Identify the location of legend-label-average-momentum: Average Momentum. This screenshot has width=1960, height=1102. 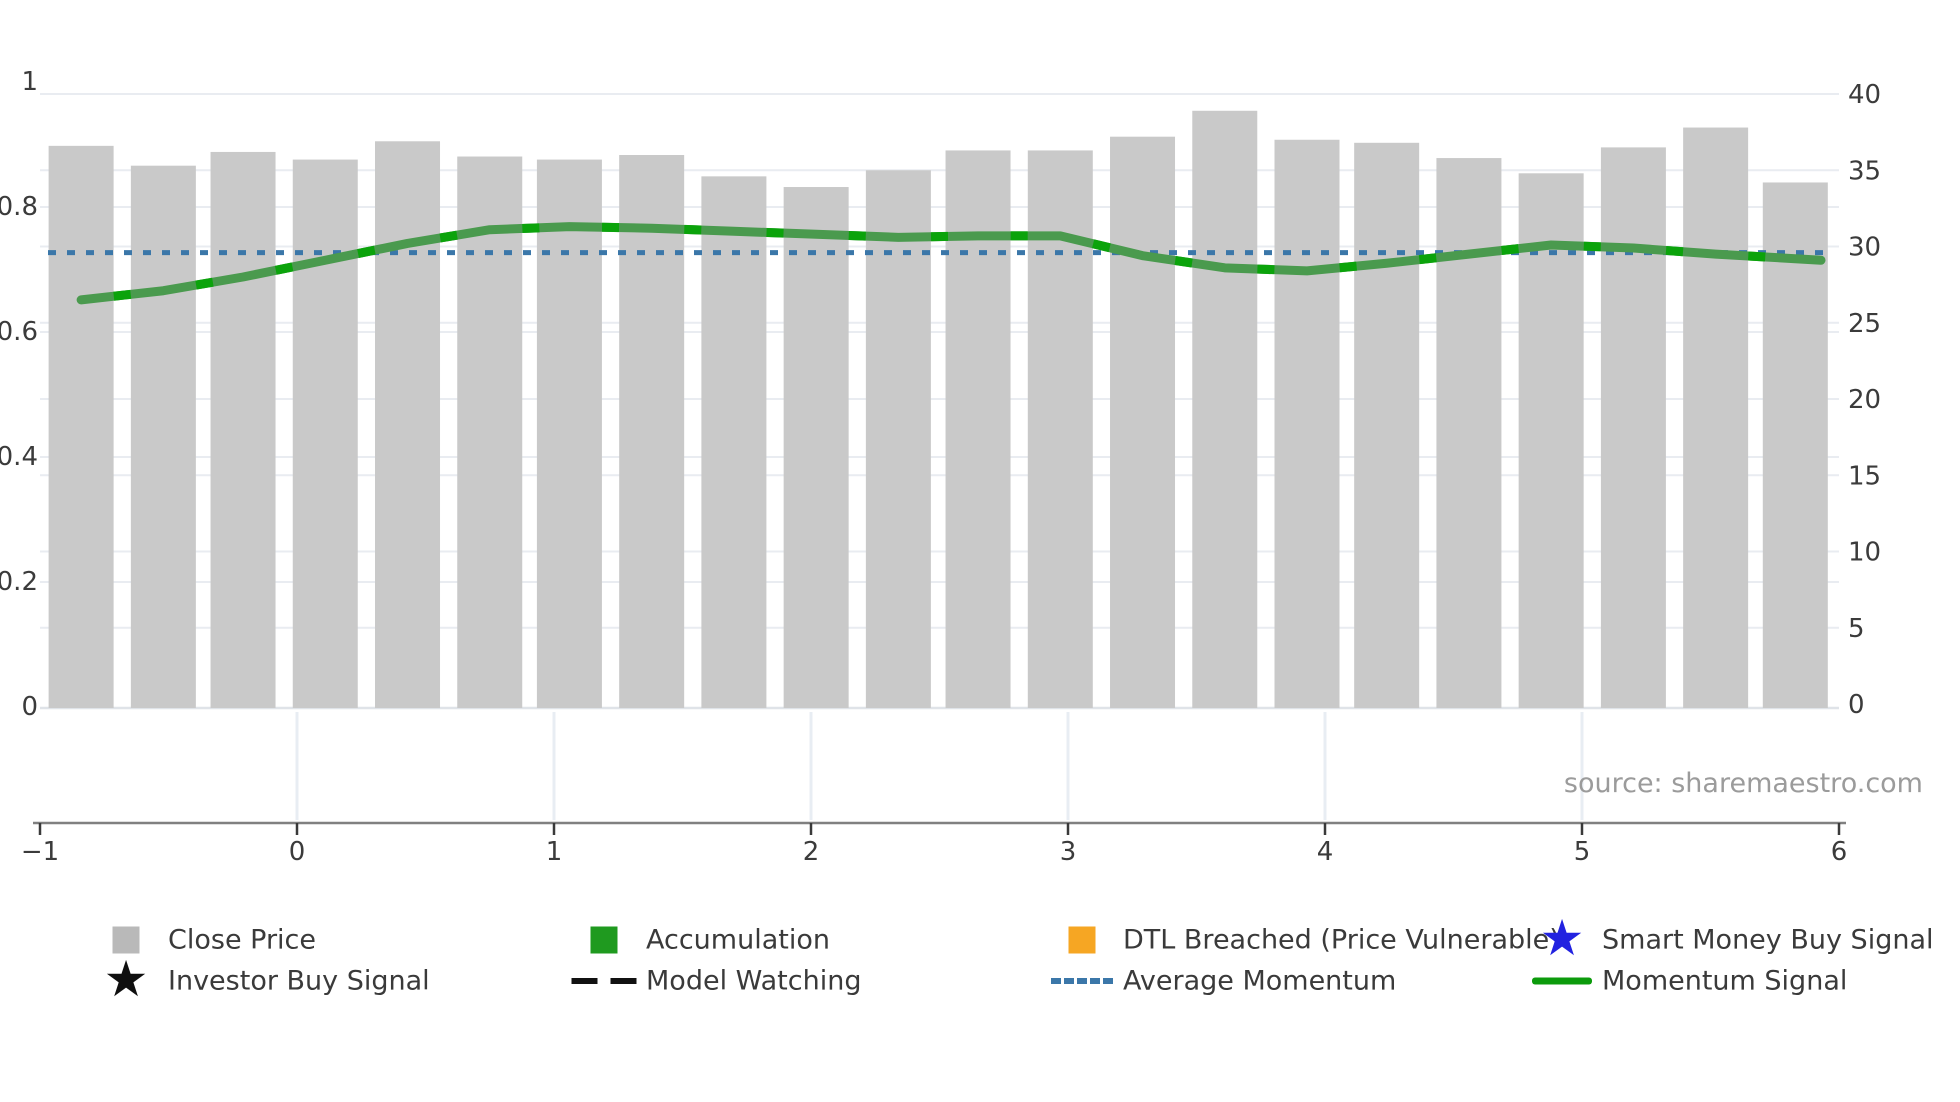
(1260, 981).